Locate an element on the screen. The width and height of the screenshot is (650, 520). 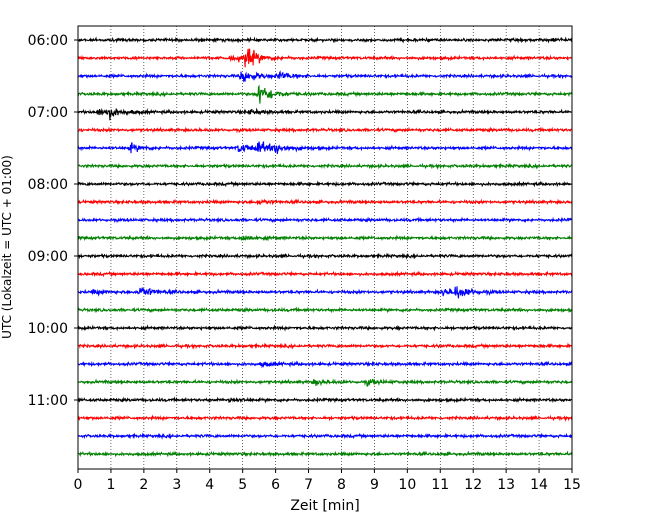
y-tick-label: 10:00 is located at coordinates (48, 329).